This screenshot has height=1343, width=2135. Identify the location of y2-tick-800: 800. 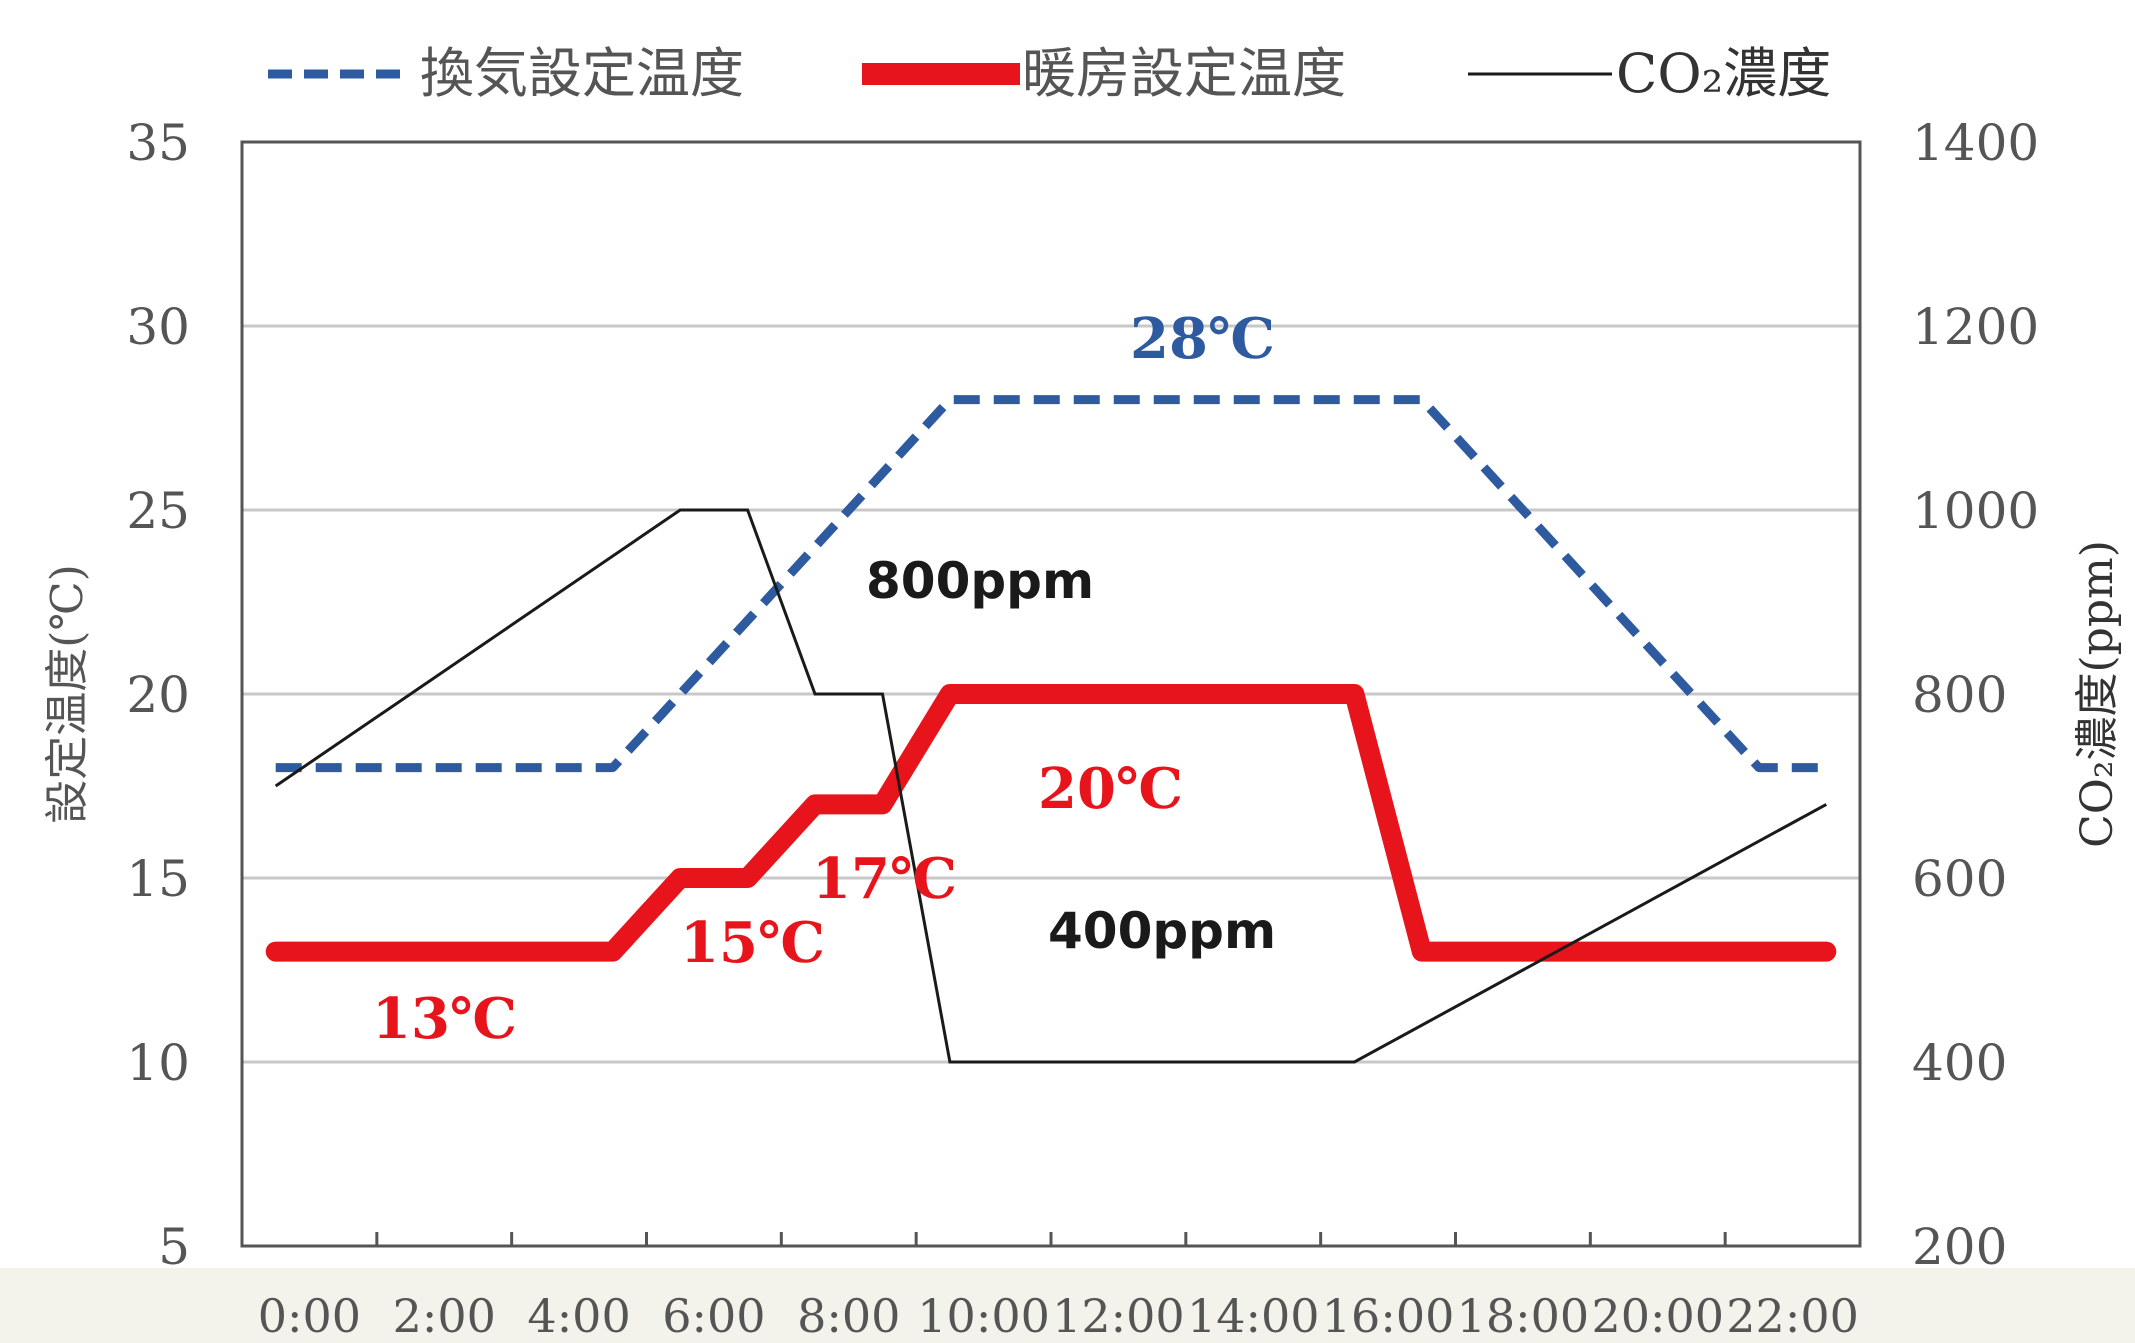
(1959, 695).